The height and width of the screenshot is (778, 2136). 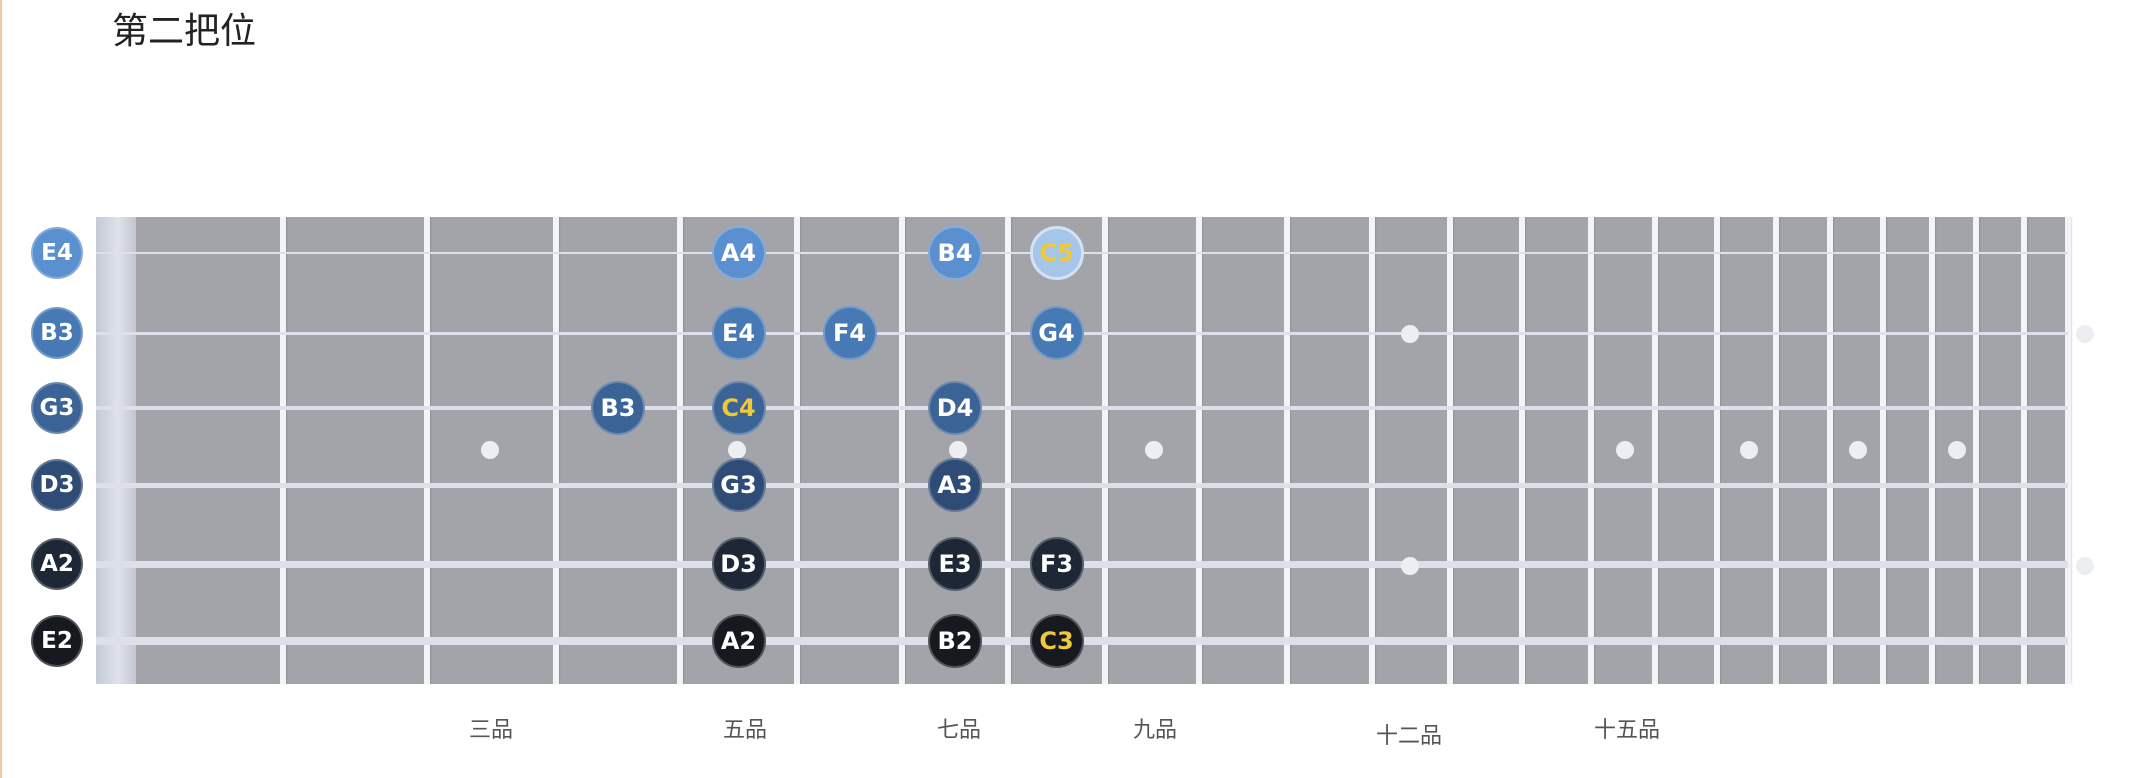 What do you see at coordinates (738, 641) in the screenshot?
I see `note-marker: A2` at bounding box center [738, 641].